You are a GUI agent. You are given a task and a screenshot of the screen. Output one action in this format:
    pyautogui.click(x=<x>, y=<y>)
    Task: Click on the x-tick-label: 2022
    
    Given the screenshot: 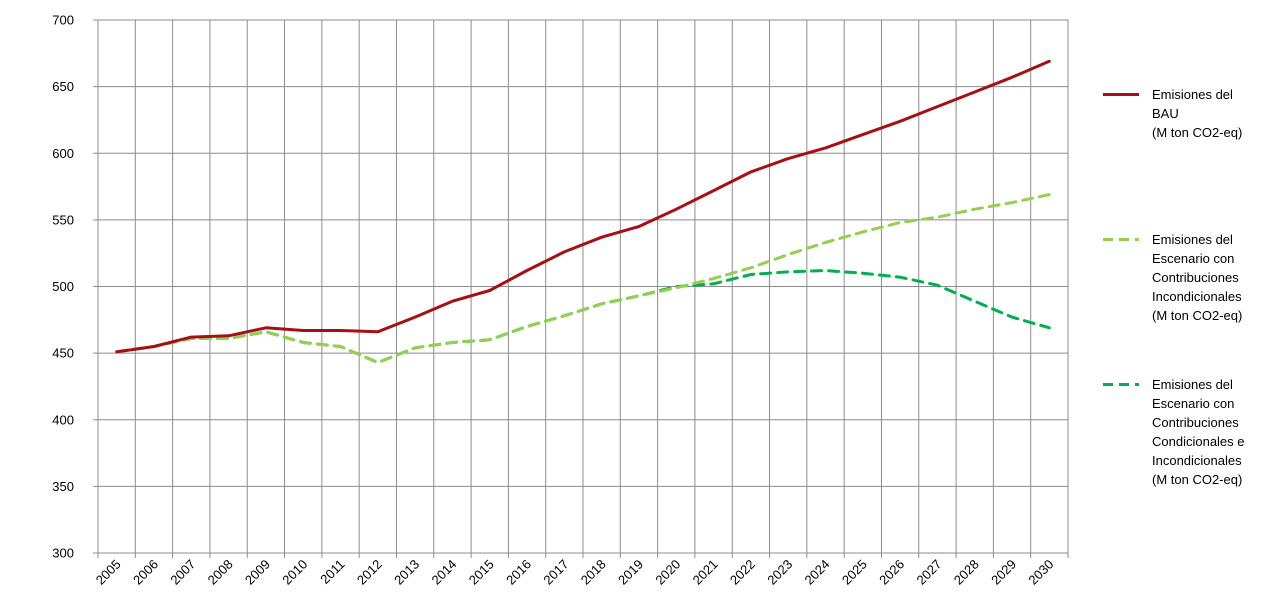 What is the action you would take?
    pyautogui.click(x=742, y=572)
    